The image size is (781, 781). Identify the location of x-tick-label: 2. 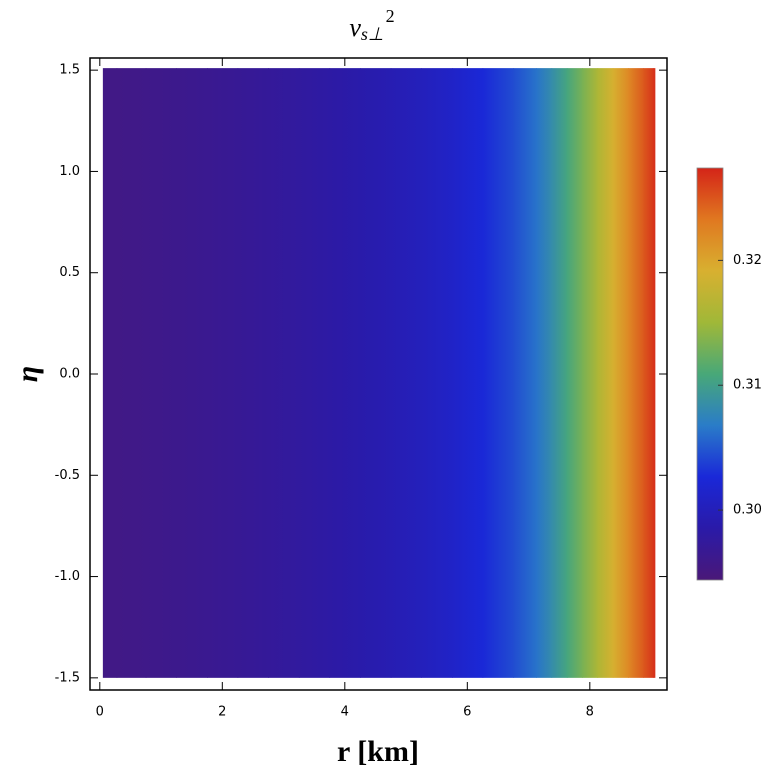
(222, 712).